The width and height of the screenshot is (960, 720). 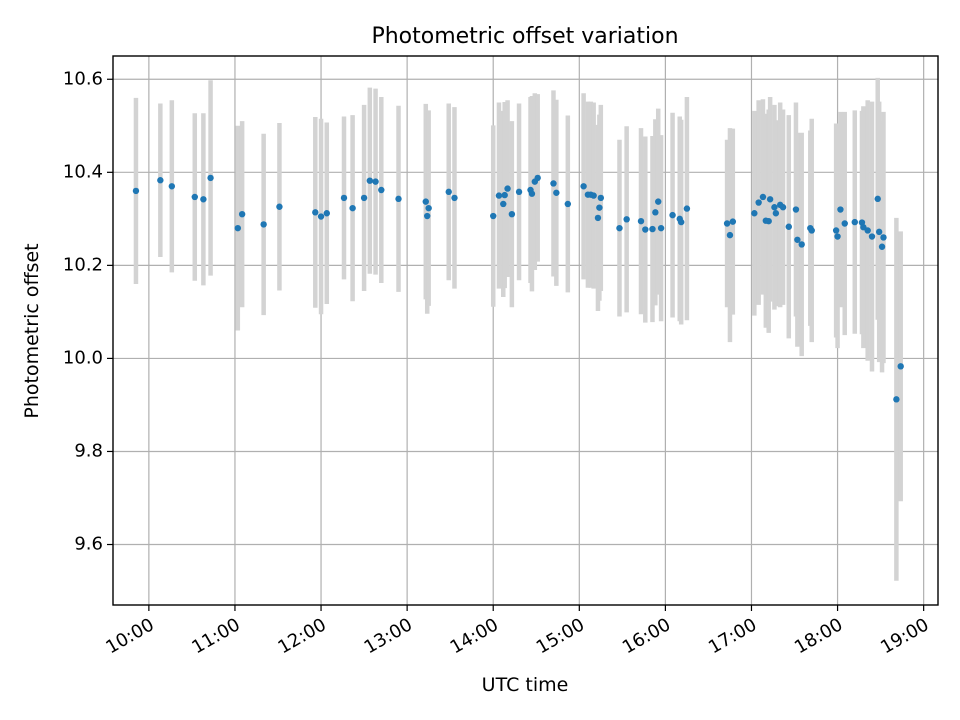 What do you see at coordinates (215, 636) in the screenshot?
I see `x-tick-label: 11:00` at bounding box center [215, 636].